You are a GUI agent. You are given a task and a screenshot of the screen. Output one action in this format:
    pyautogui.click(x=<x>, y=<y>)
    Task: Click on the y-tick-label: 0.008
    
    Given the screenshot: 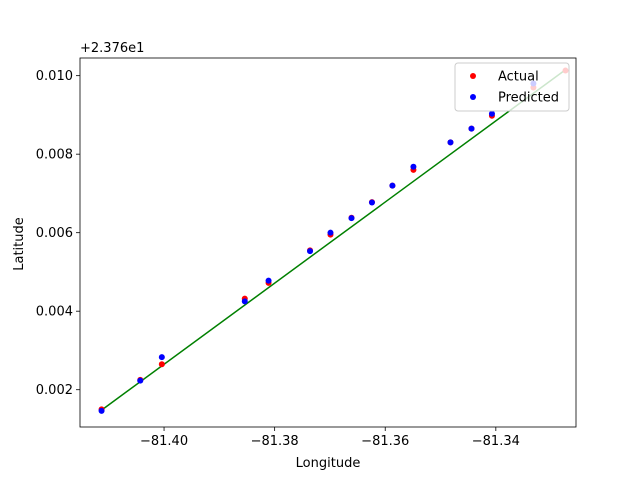 What is the action you would take?
    pyautogui.click(x=54, y=155)
    